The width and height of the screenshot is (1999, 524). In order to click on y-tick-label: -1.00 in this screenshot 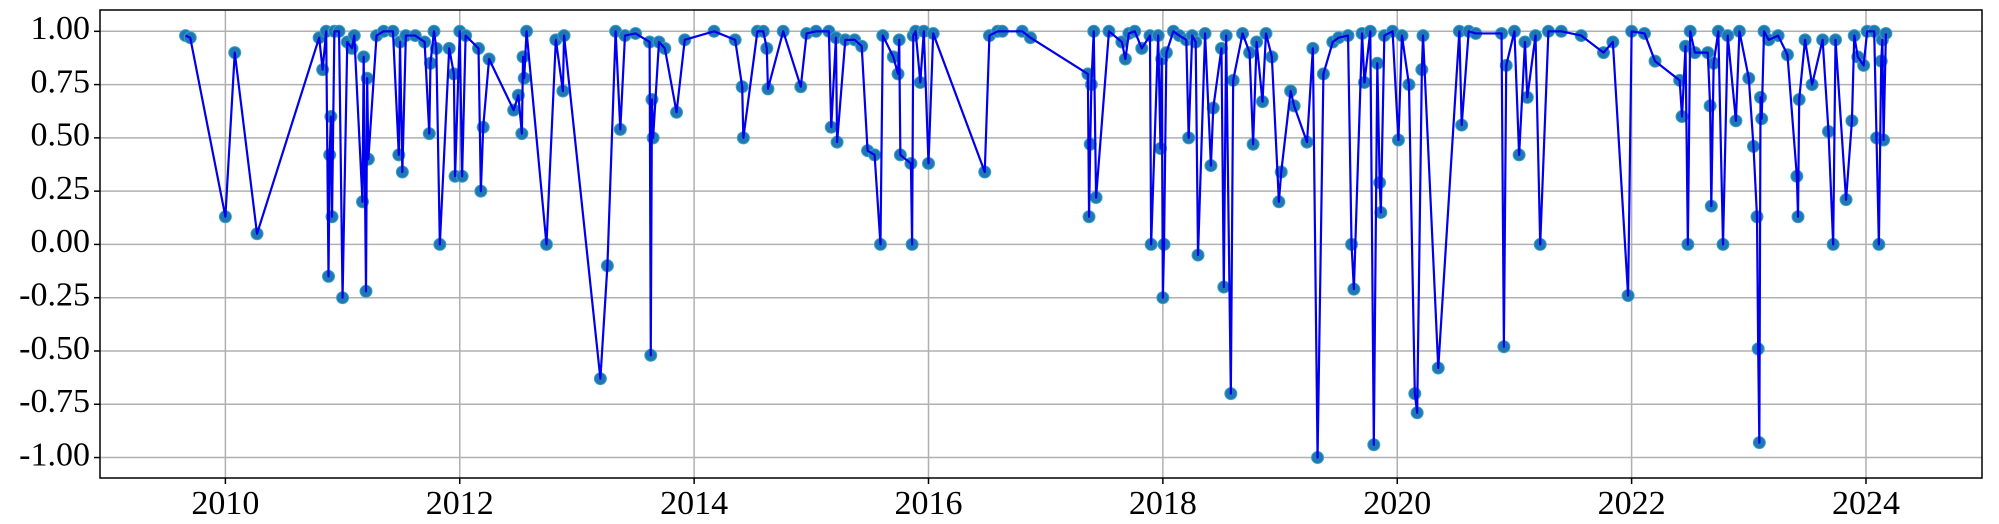, I will do `click(54, 454)`.